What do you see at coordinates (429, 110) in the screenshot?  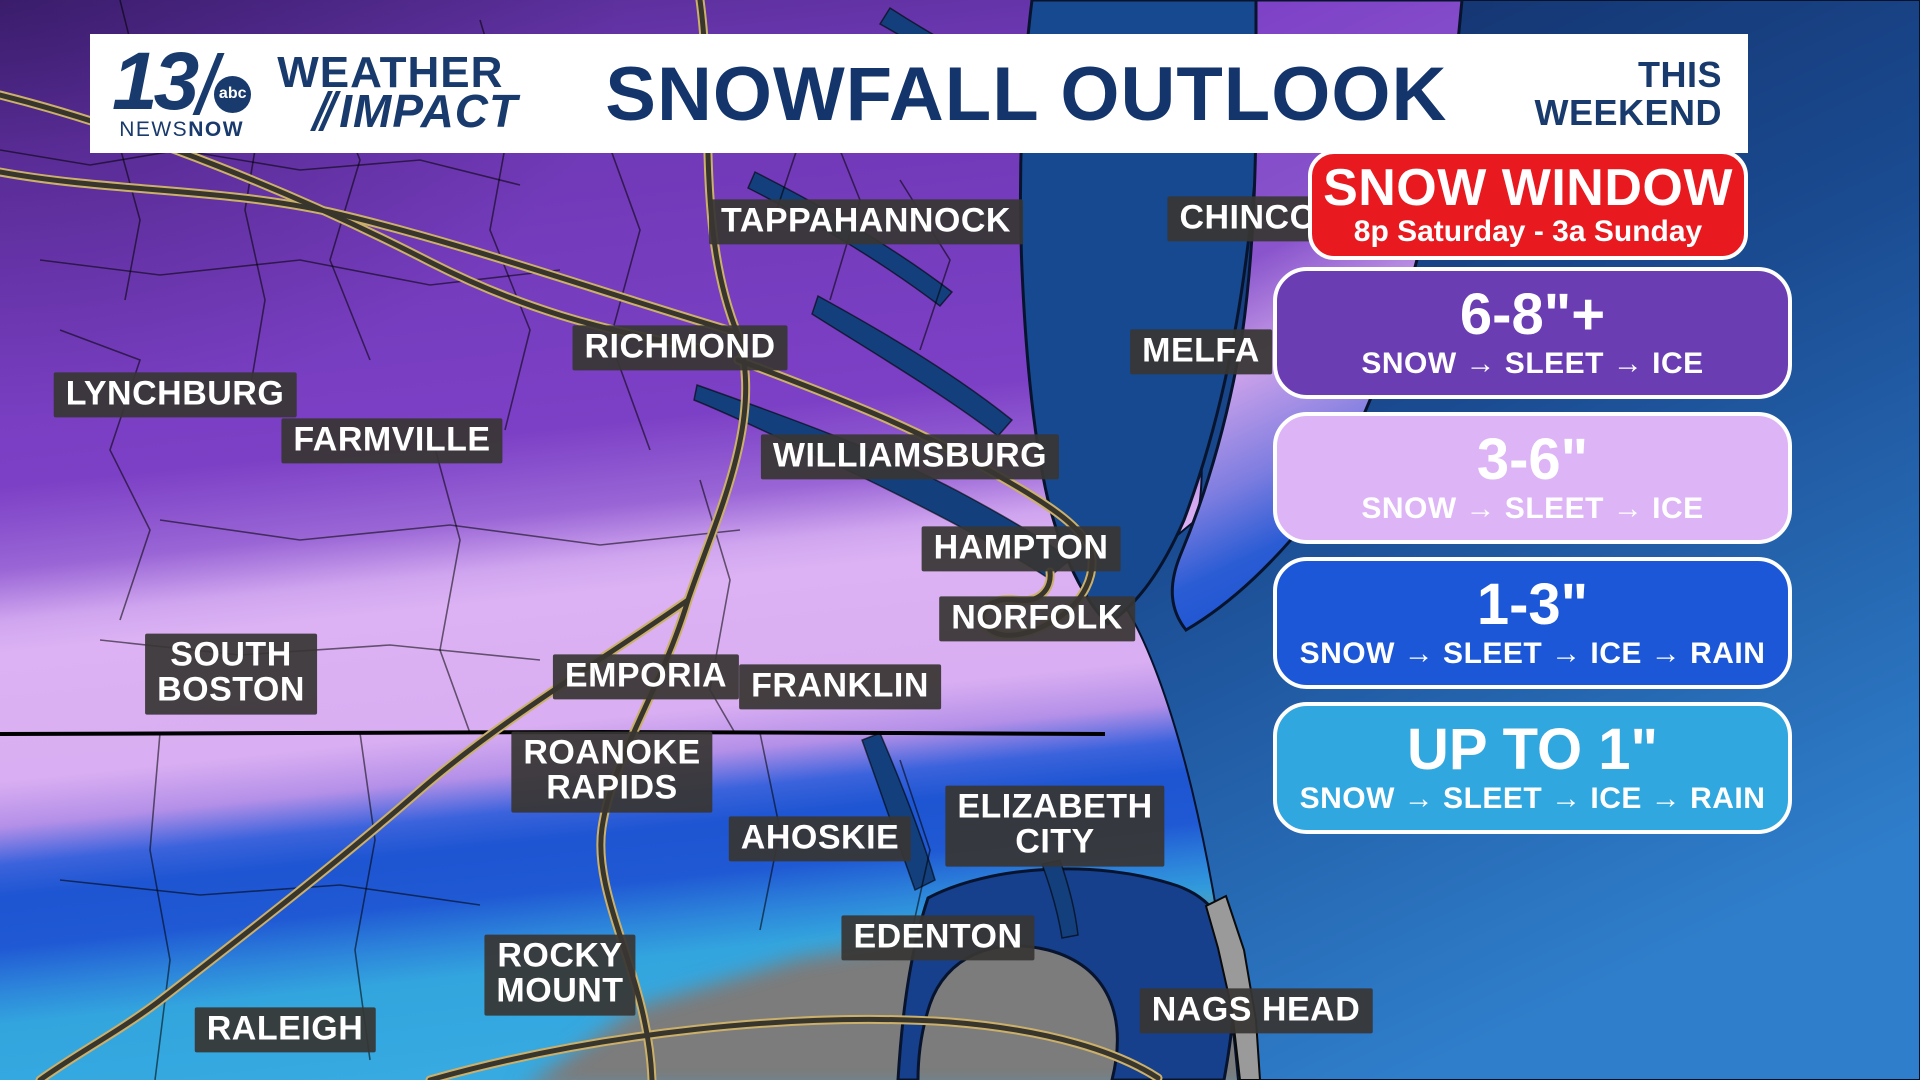 I see `weather-impact-line2: IMPACT` at bounding box center [429, 110].